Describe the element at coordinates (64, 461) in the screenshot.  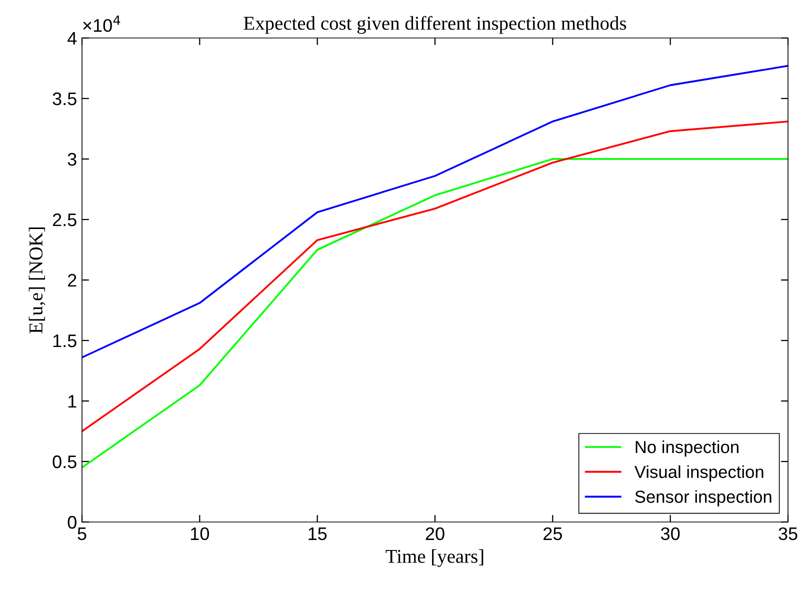
I see `y-tick-label: 0.5` at that location.